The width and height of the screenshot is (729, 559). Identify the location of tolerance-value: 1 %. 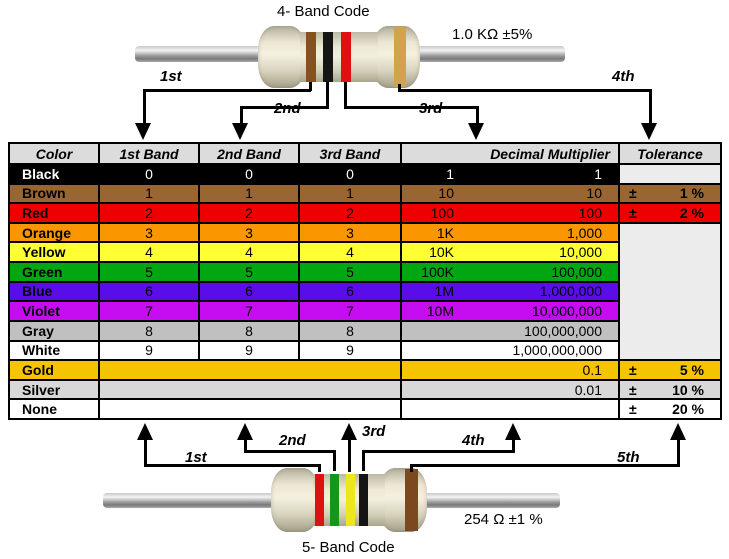
(691, 193).